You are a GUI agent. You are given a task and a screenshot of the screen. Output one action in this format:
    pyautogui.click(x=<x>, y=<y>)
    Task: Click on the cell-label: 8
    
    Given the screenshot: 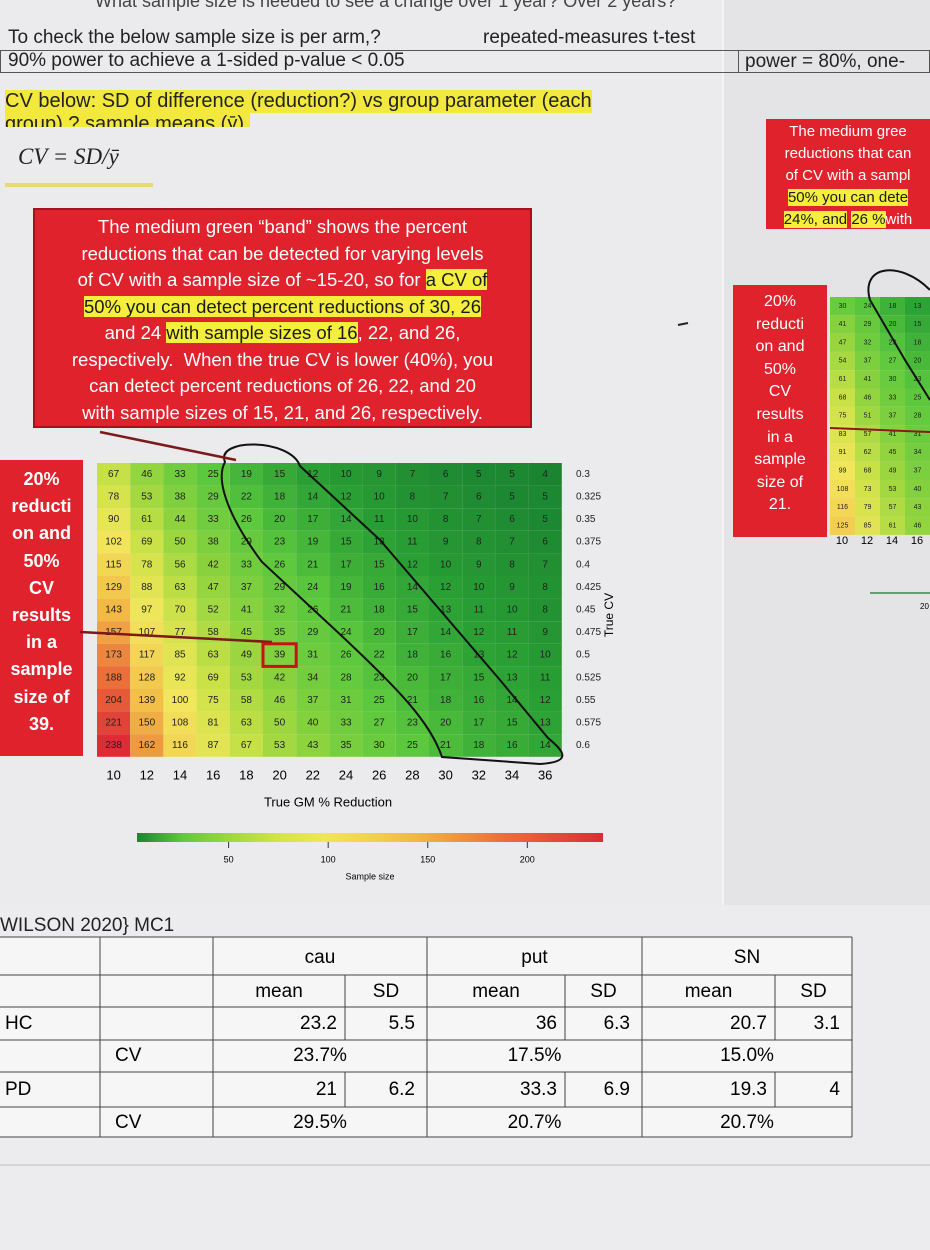 What is the action you would take?
    pyautogui.click(x=512, y=564)
    